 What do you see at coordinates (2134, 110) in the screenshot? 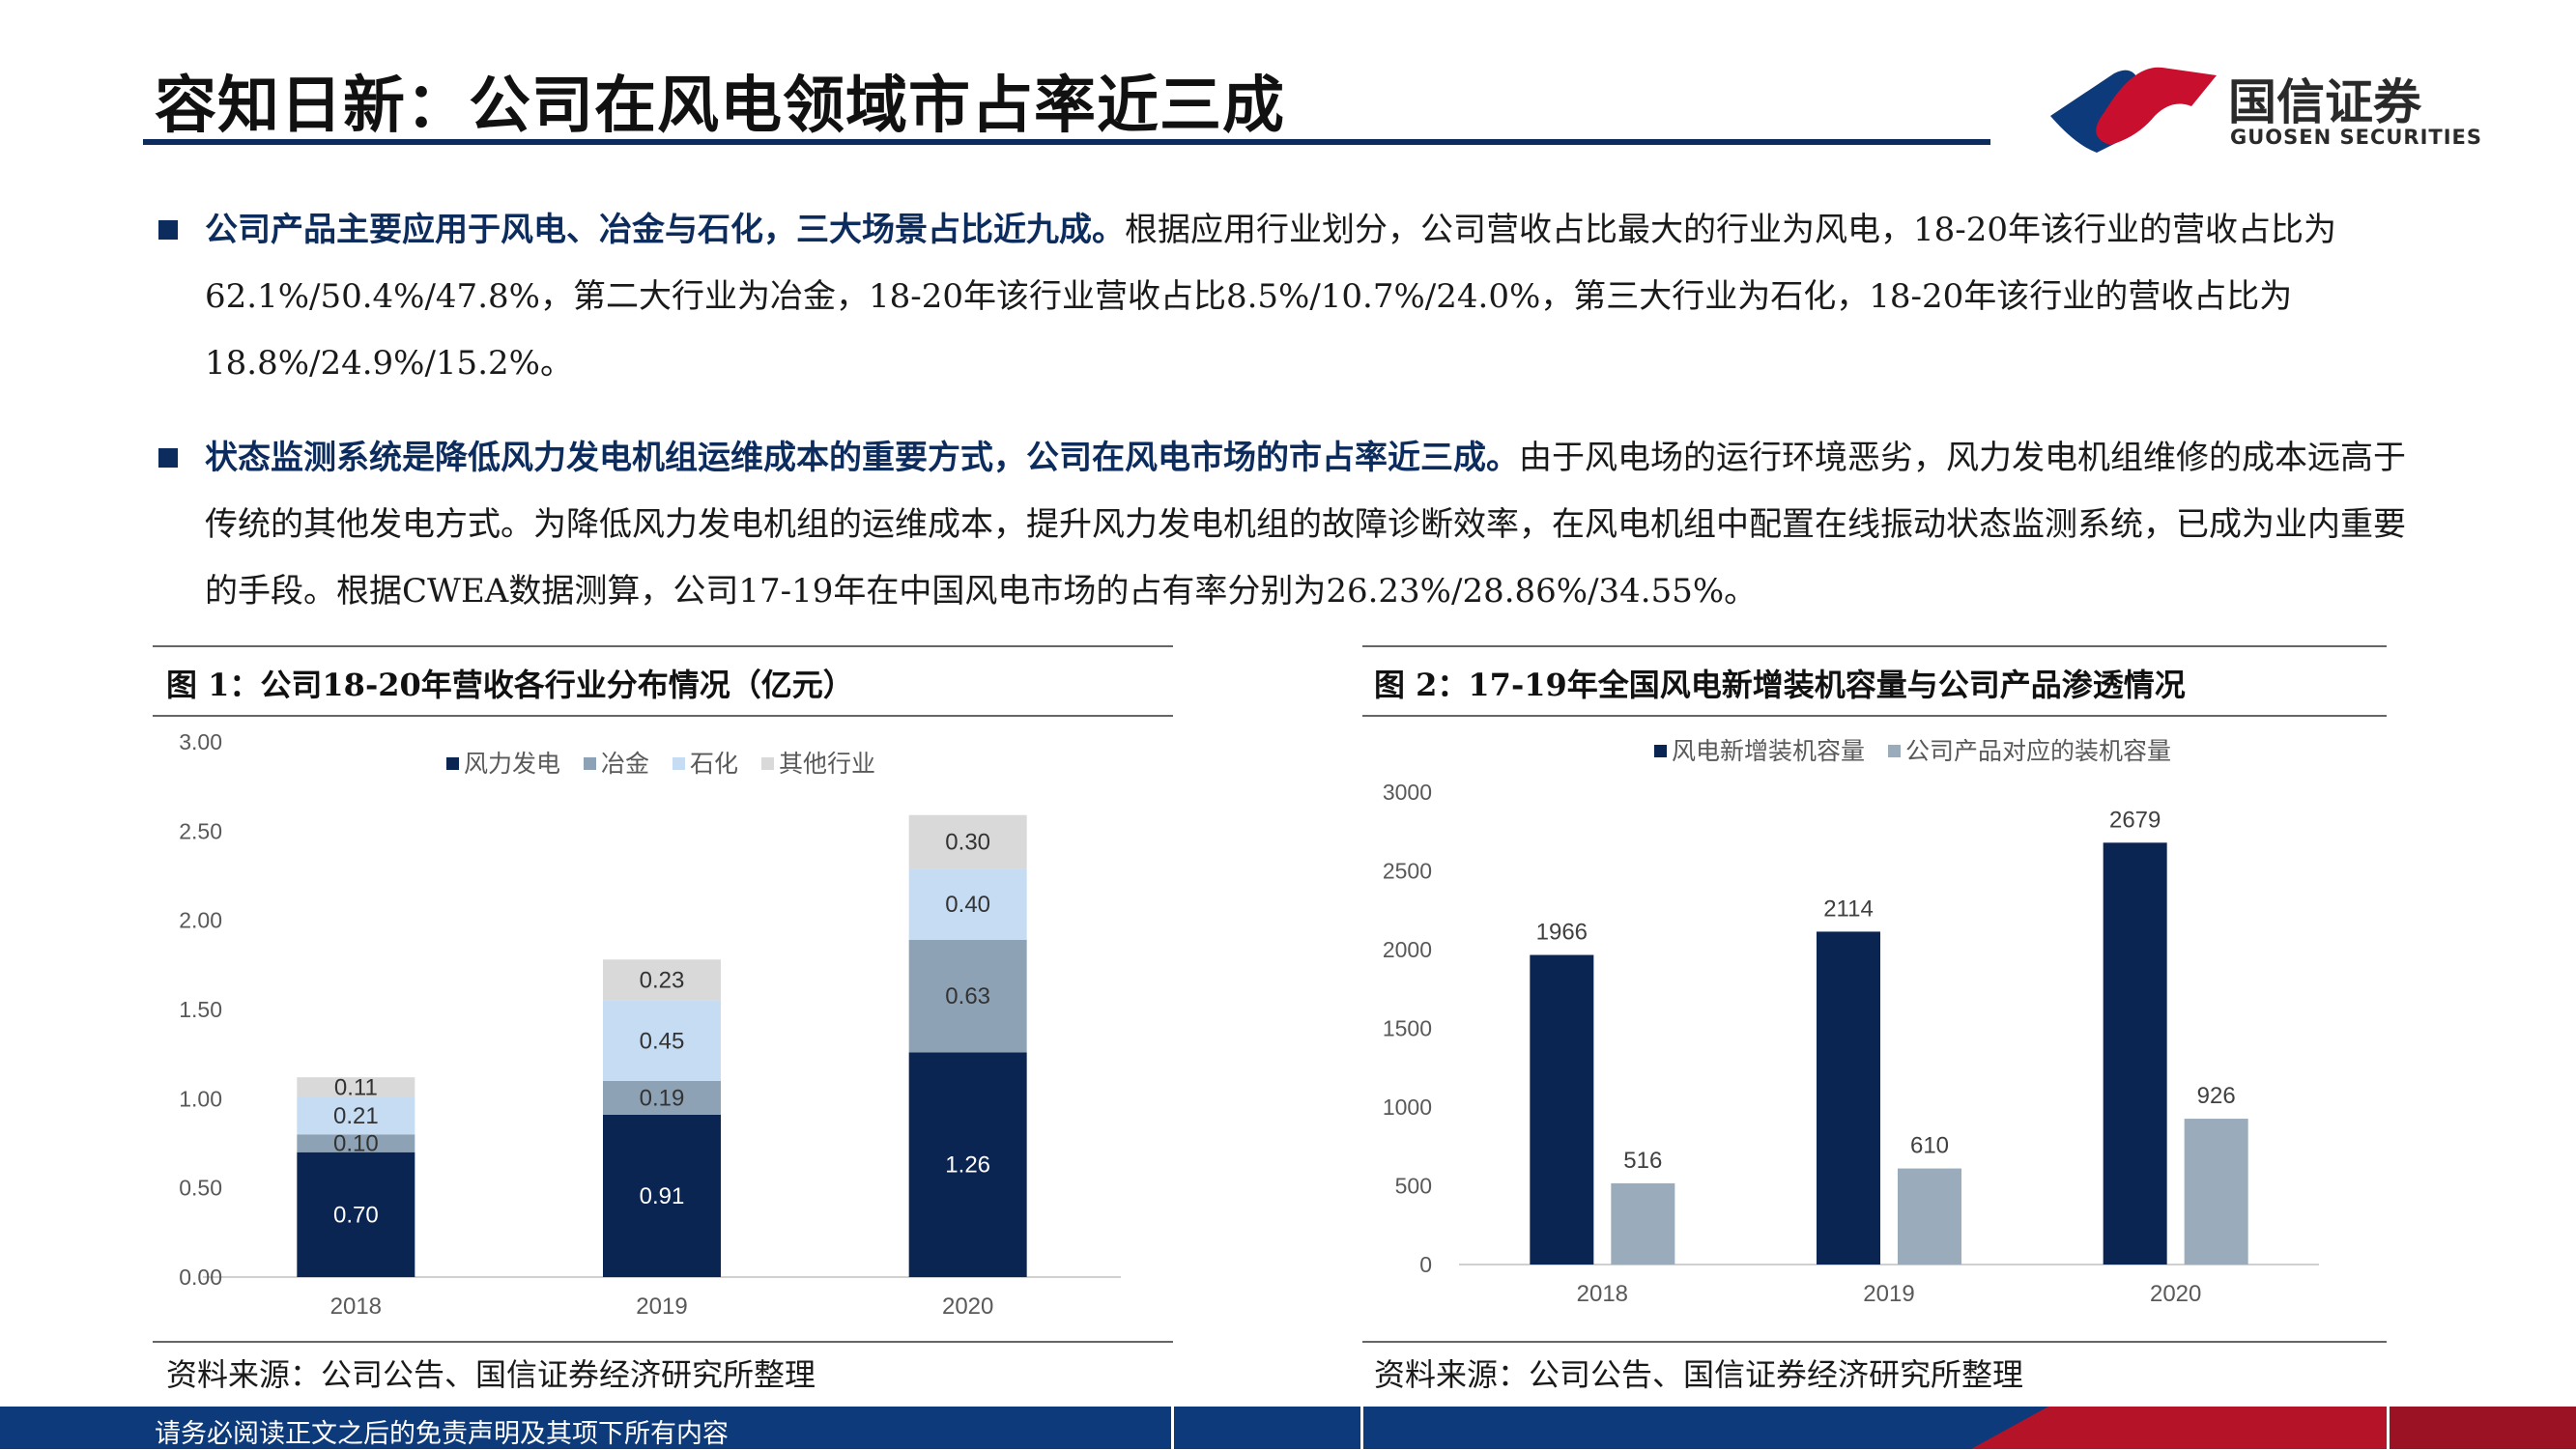
I see `guosen-logo-icon` at bounding box center [2134, 110].